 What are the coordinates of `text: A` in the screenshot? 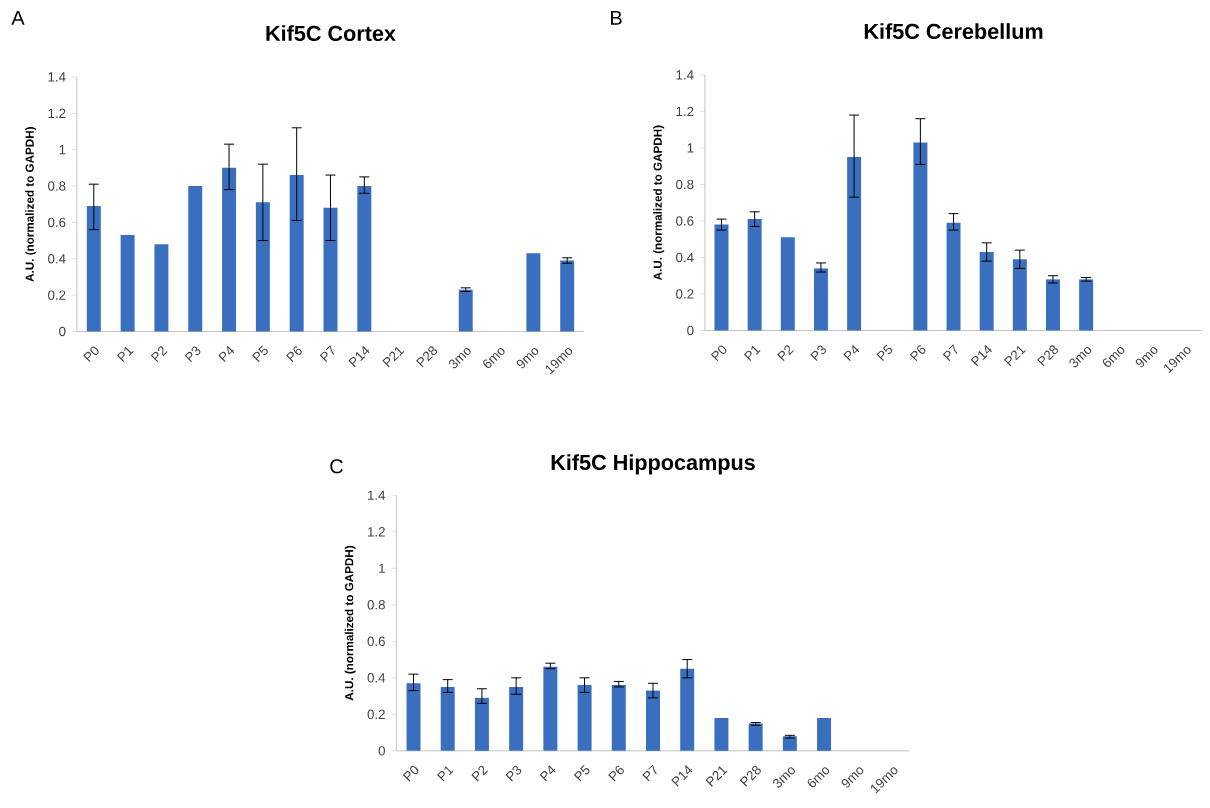 It's located at (18, 18).